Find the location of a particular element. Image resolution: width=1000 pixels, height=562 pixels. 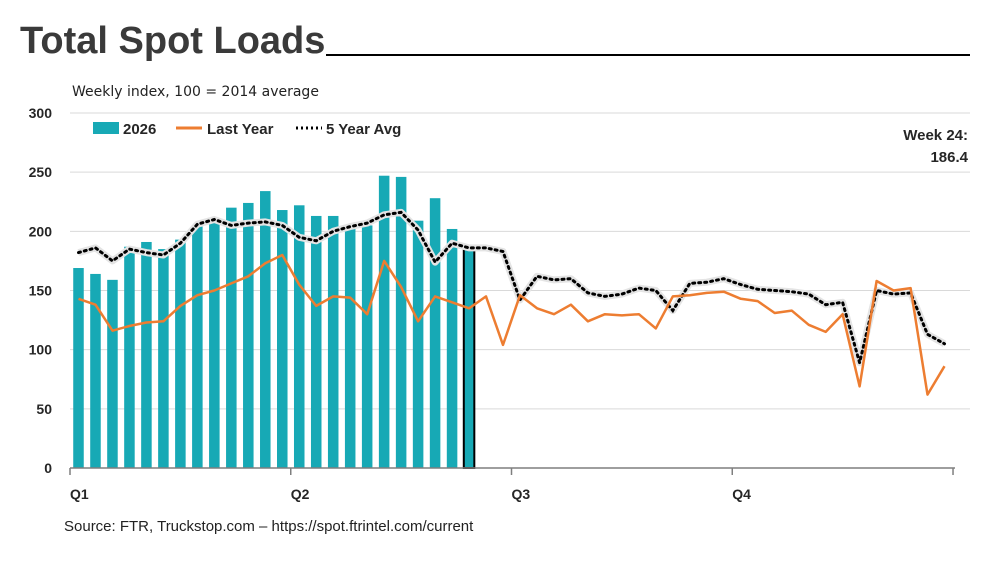

callout-value: 186.4 is located at coordinates (949, 157).